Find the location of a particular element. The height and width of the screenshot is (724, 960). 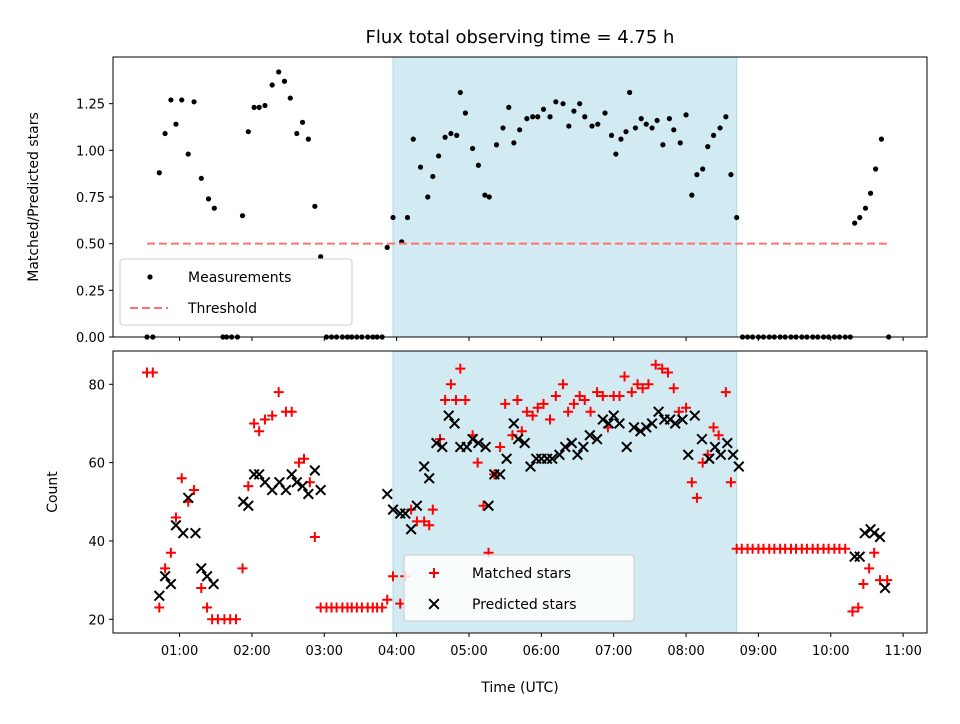

x-tick-label: 03:00 is located at coordinates (324, 651).